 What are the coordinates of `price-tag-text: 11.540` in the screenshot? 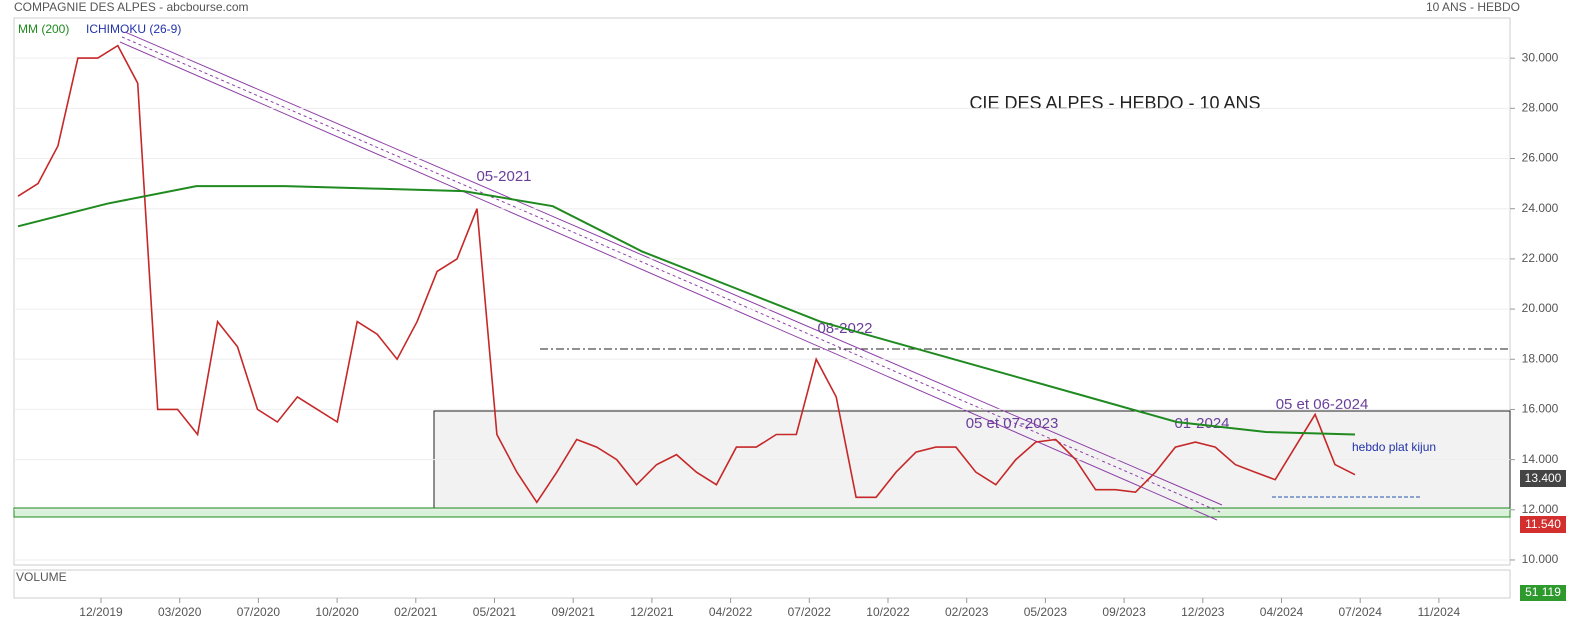 It's located at (1543, 524).